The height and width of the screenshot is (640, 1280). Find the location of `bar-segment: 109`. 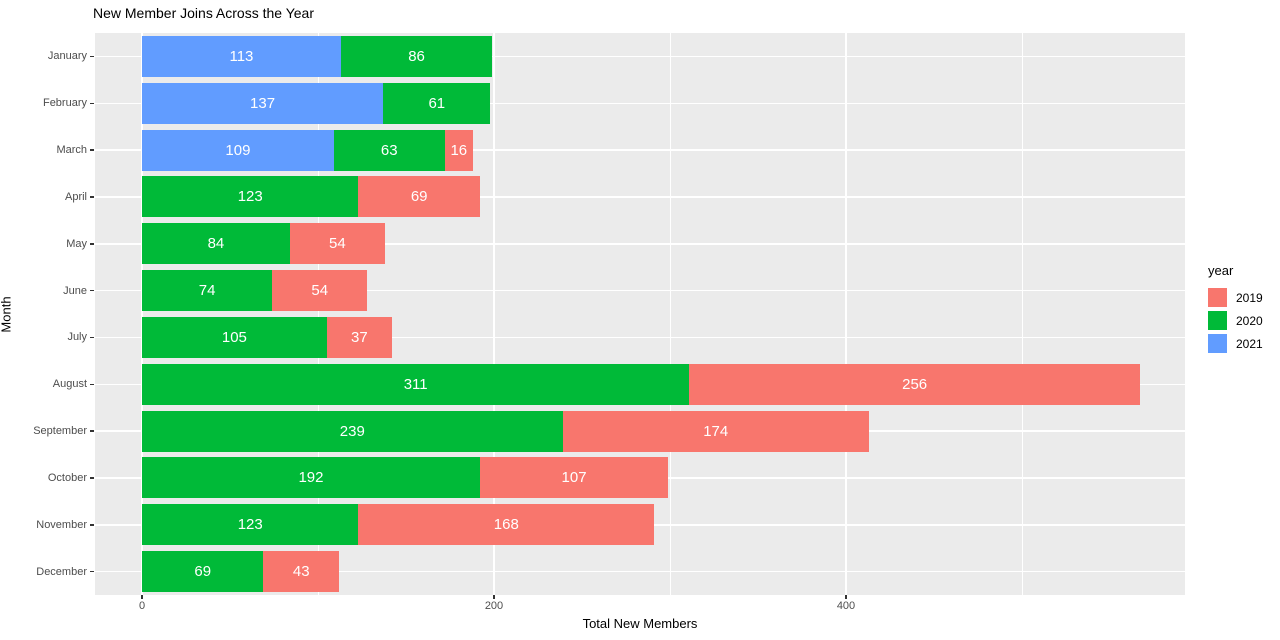

bar-segment: 109 is located at coordinates (238, 150).